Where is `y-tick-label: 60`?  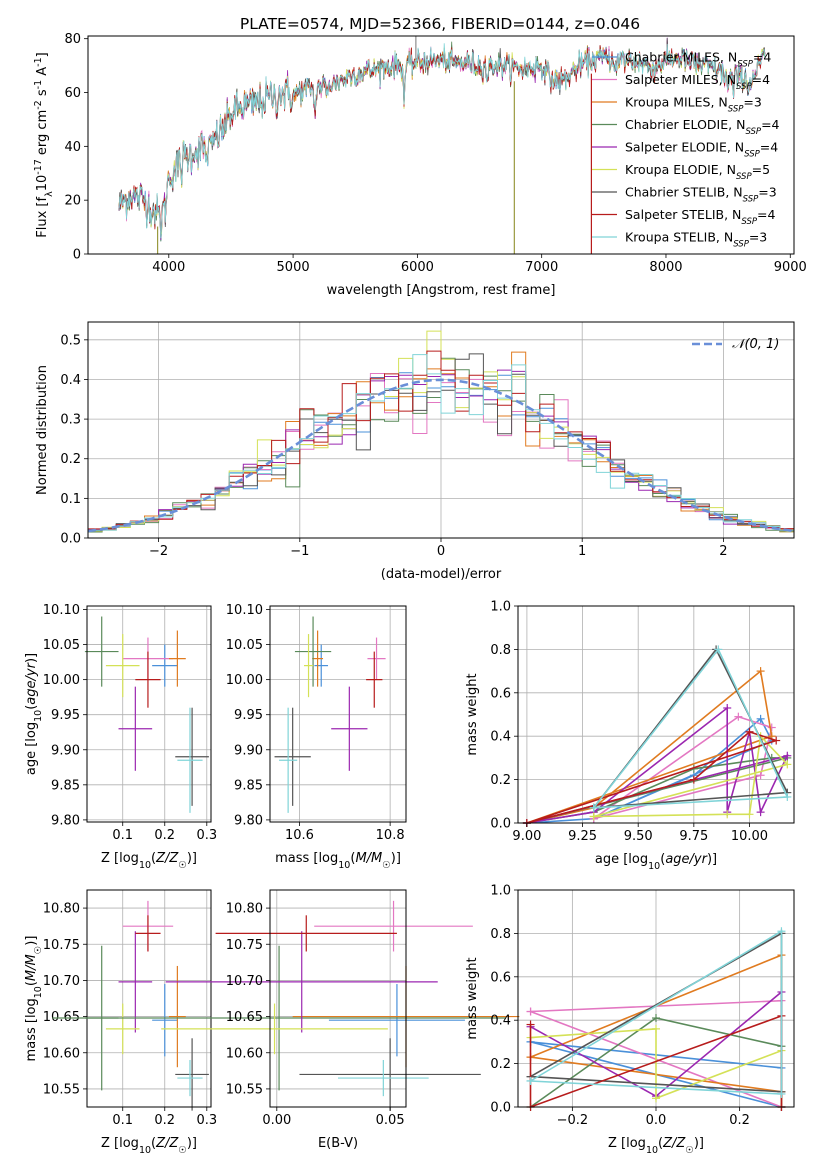 y-tick-label: 60 is located at coordinates (72, 93).